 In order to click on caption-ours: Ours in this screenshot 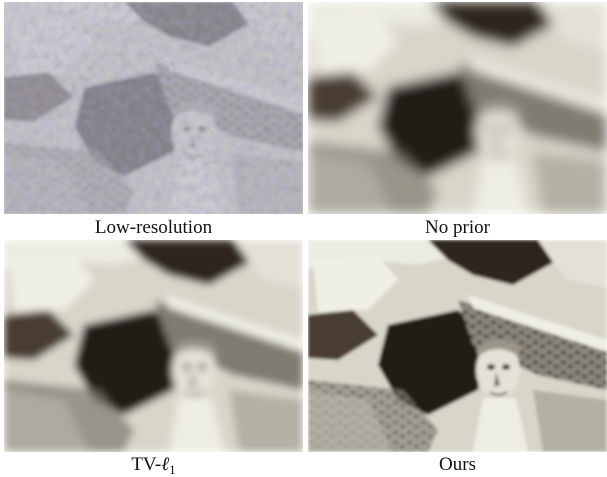, I will do `click(457, 464)`.